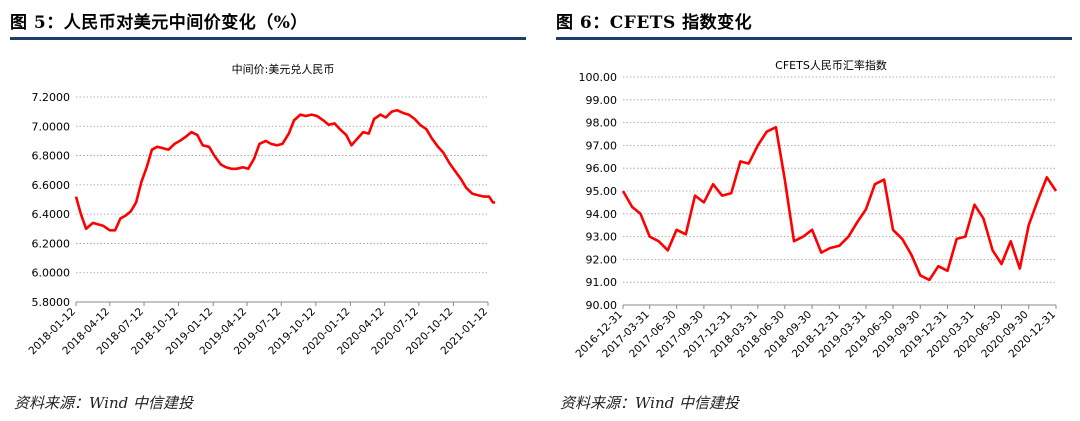 The width and height of the screenshot is (1080, 421). What do you see at coordinates (51, 243) in the screenshot?
I see `y-tick-label: 6.2000` at bounding box center [51, 243].